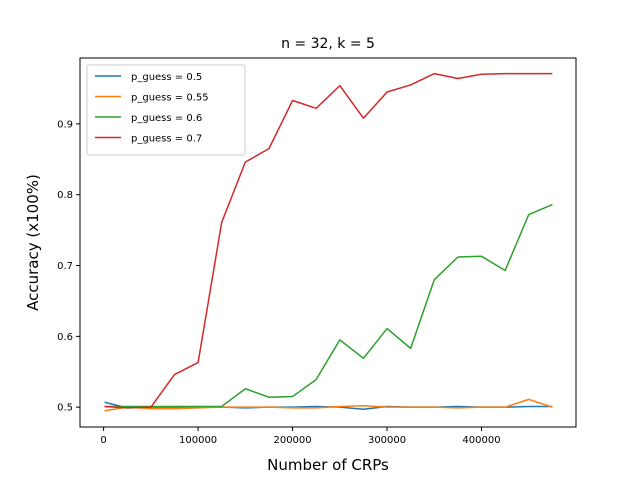 This screenshot has width=640, height=480. I want to click on legend-label: p_guess = 0.6, so click(166, 118).